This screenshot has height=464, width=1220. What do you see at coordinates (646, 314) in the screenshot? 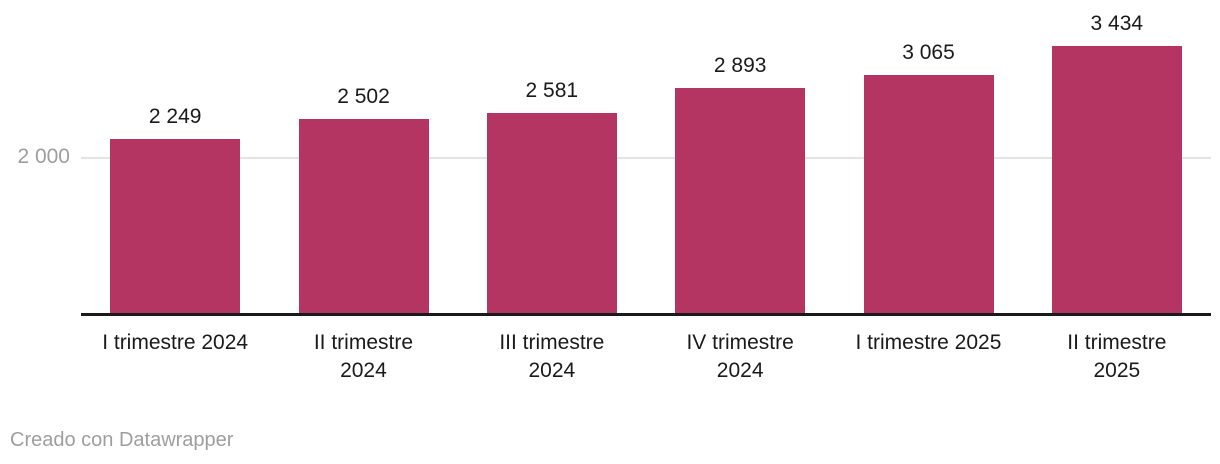
I see `x-axis-baseline` at bounding box center [646, 314].